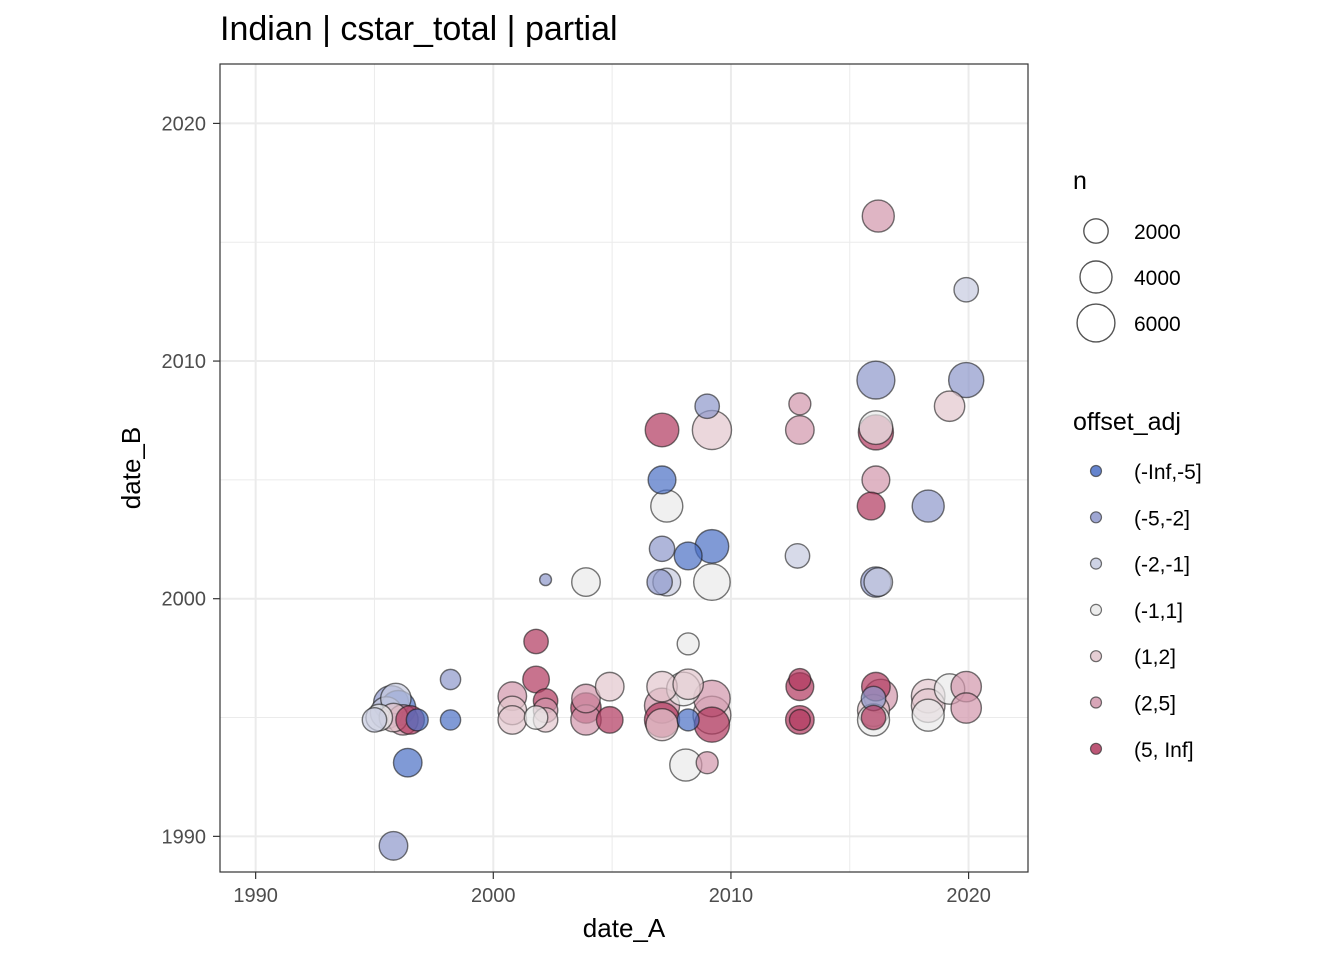 This screenshot has height=960, width=1344. I want to click on color-legend-label: (2,5], so click(1155, 704).